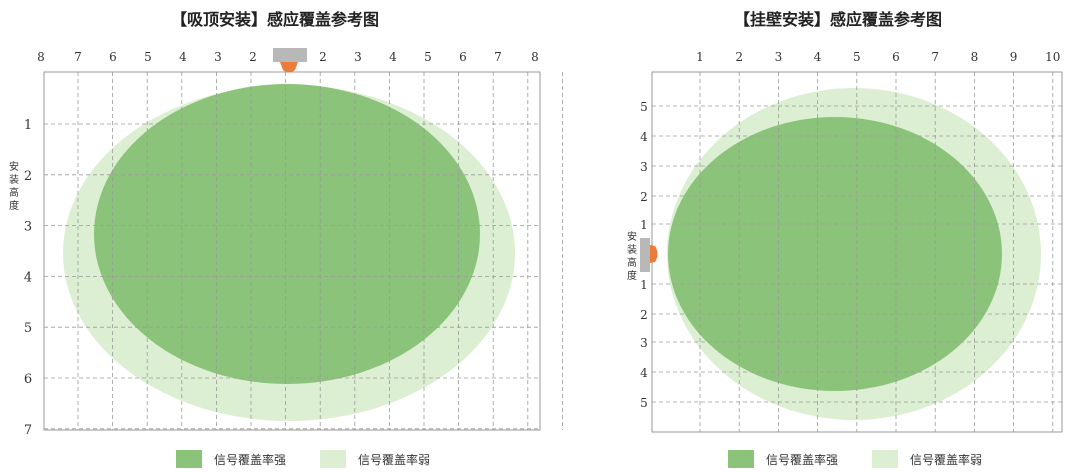 The width and height of the screenshot is (1066, 472). I want to click on y-tick-label: 7, so click(28, 430).